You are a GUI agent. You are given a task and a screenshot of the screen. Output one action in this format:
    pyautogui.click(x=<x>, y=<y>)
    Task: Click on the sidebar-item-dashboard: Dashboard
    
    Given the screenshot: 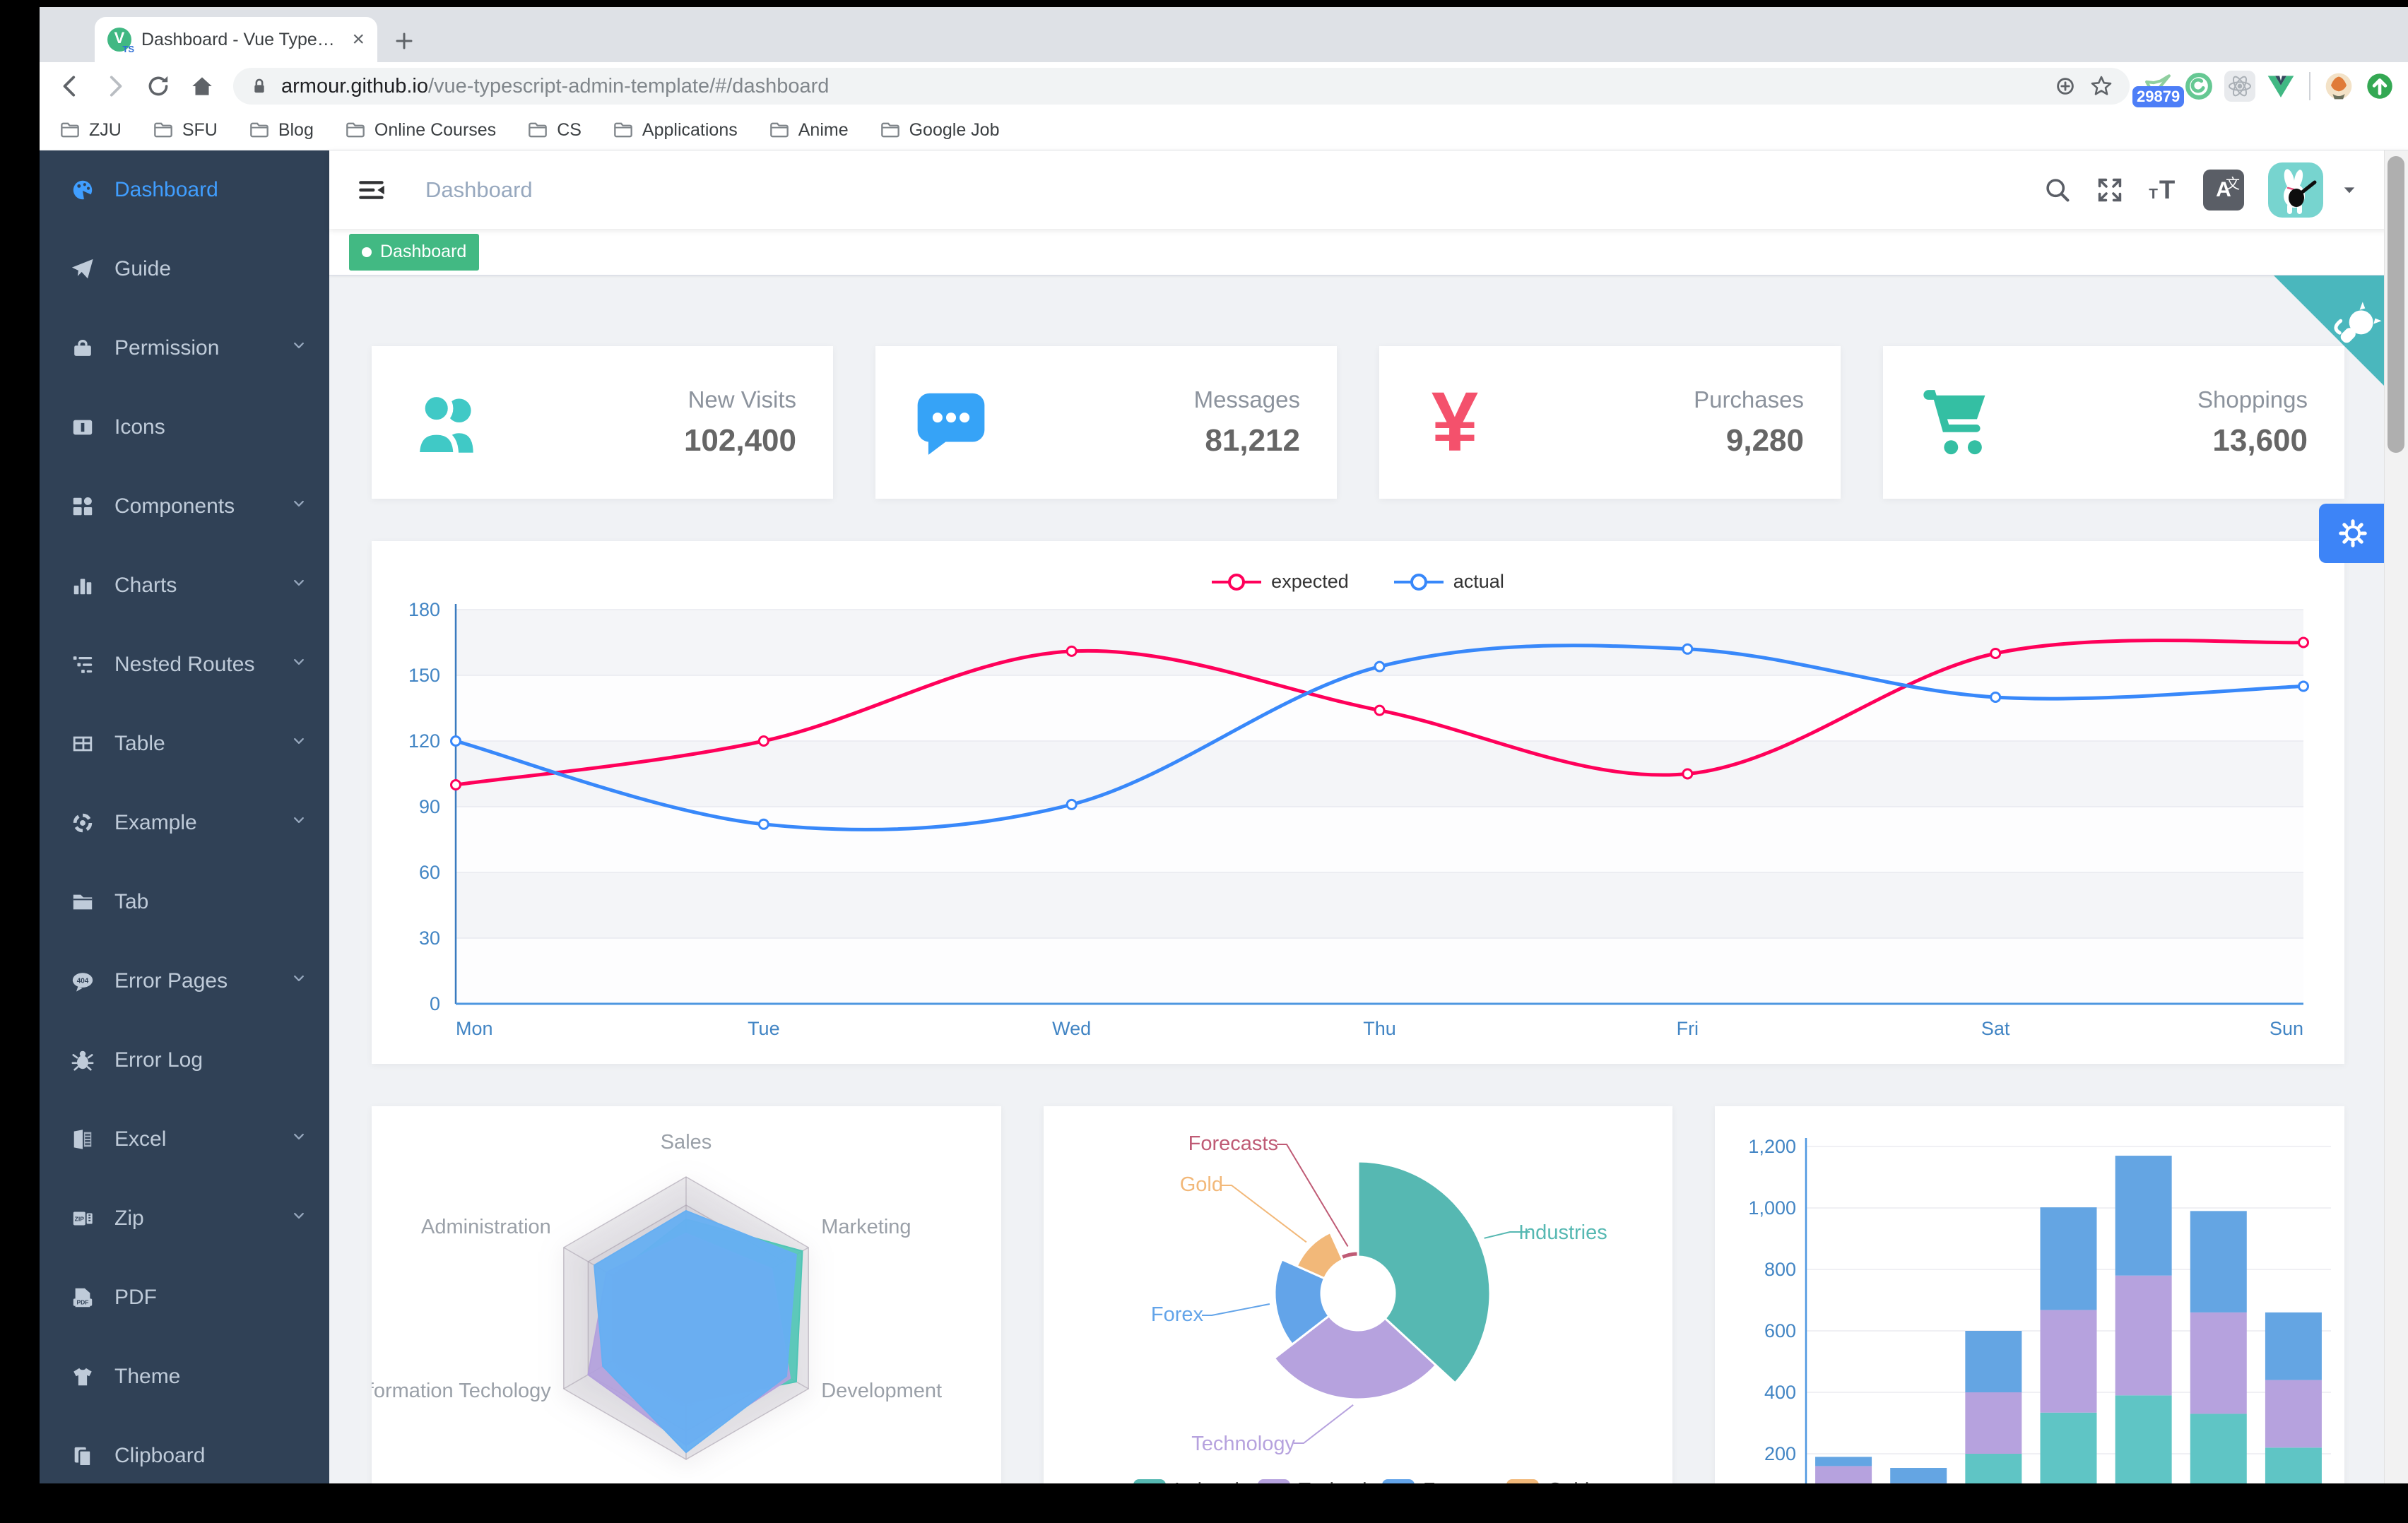 What is the action you would take?
    pyautogui.click(x=184, y=190)
    